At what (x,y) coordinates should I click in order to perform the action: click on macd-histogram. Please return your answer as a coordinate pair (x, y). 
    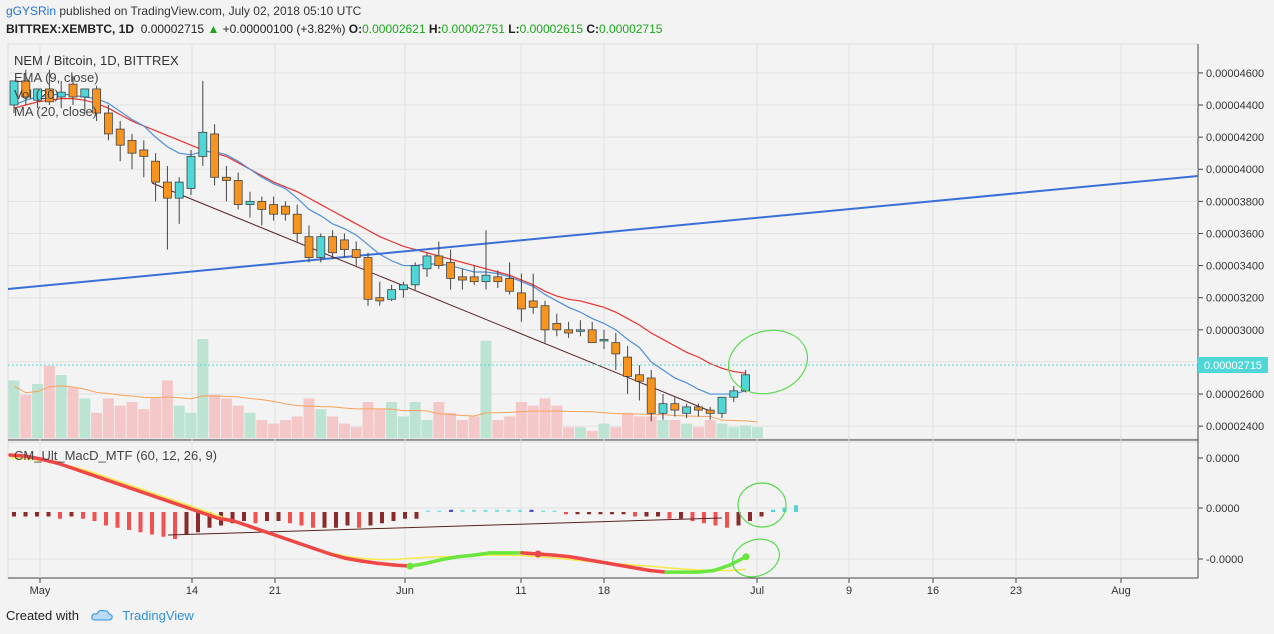
    Looking at the image, I should click on (405, 522).